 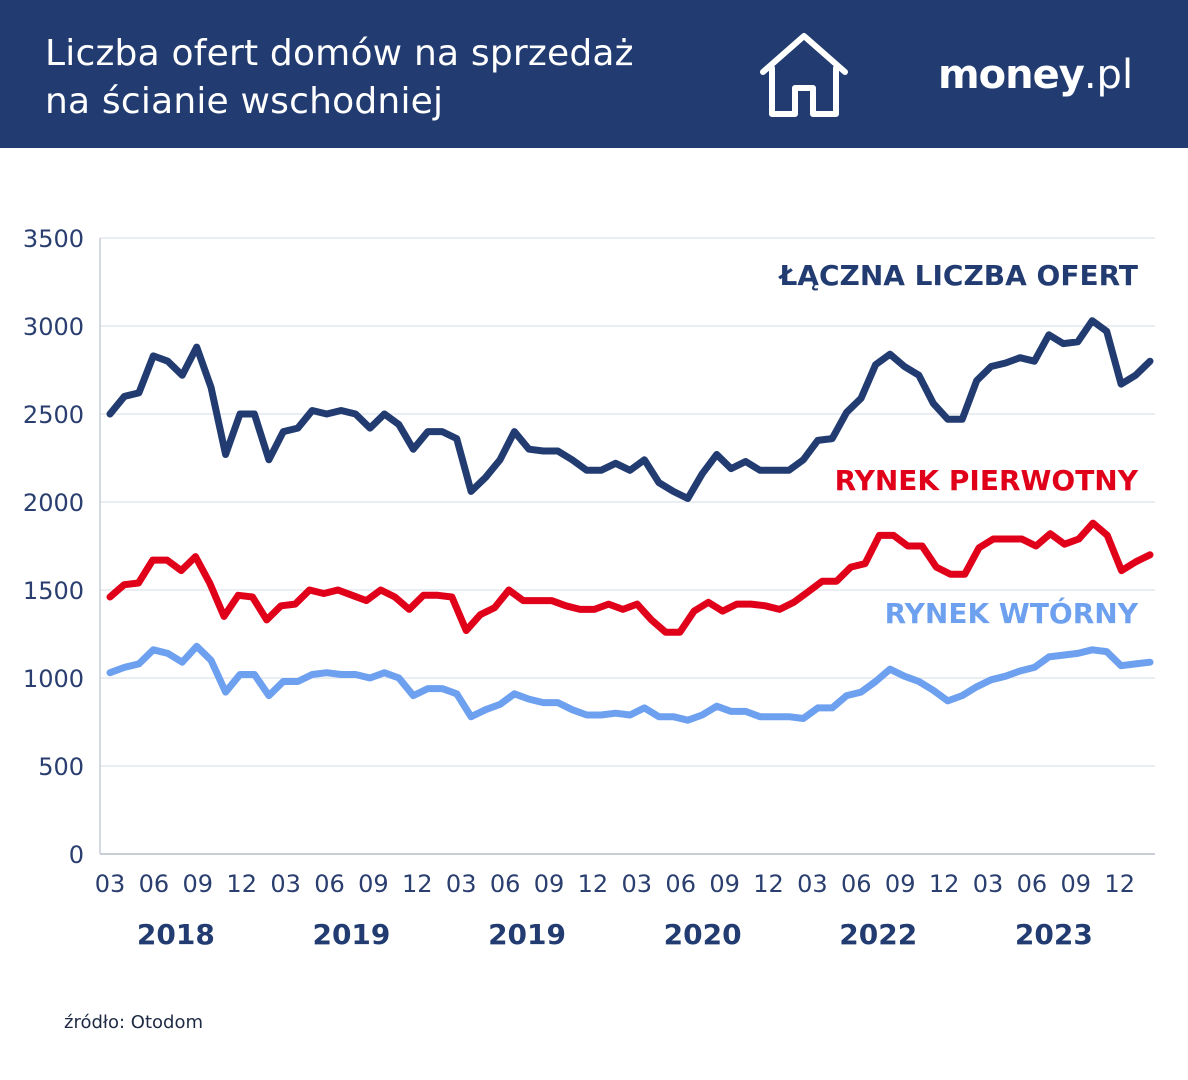 What do you see at coordinates (176, 934) in the screenshot?
I see `year-label: 2018` at bounding box center [176, 934].